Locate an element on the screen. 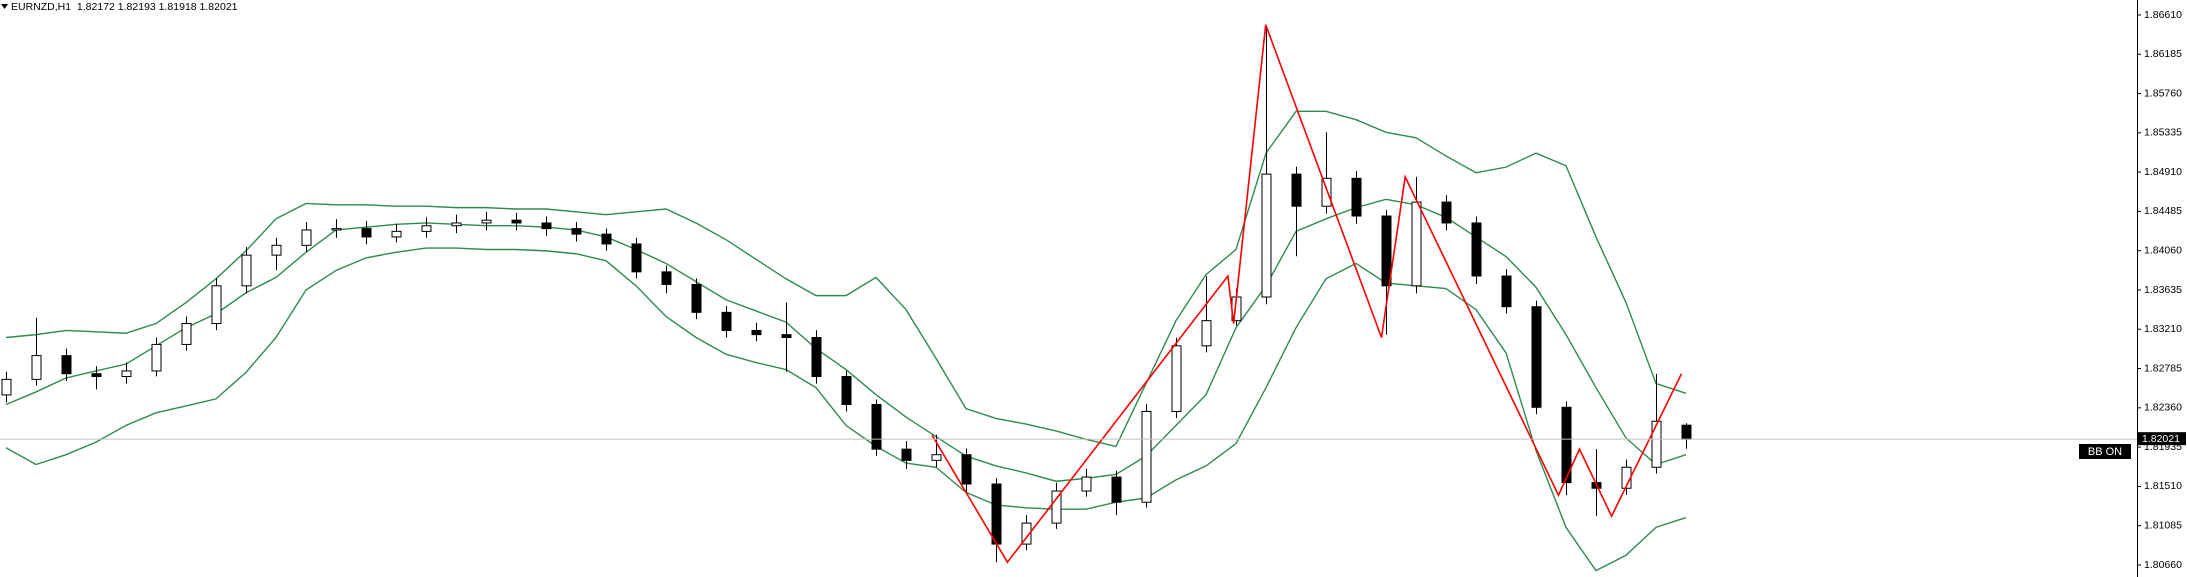 The width and height of the screenshot is (2187, 577). current-price-label: 1.82021 is located at coordinates (2161, 439).